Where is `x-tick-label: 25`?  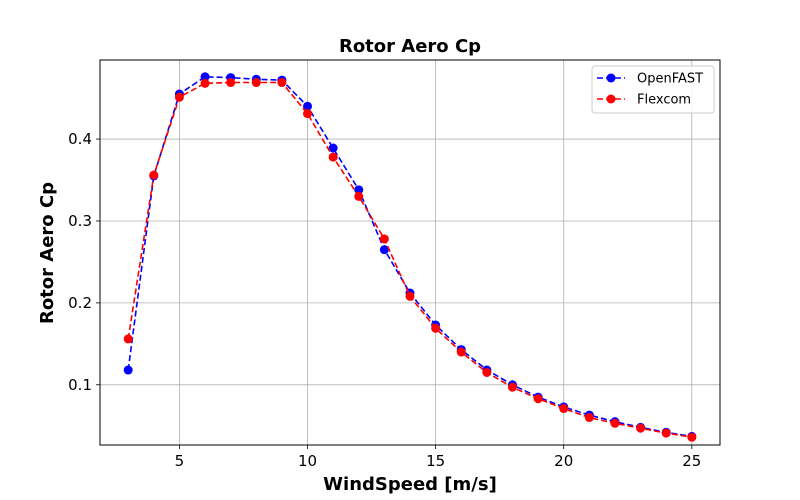 x-tick-label: 25 is located at coordinates (691, 461).